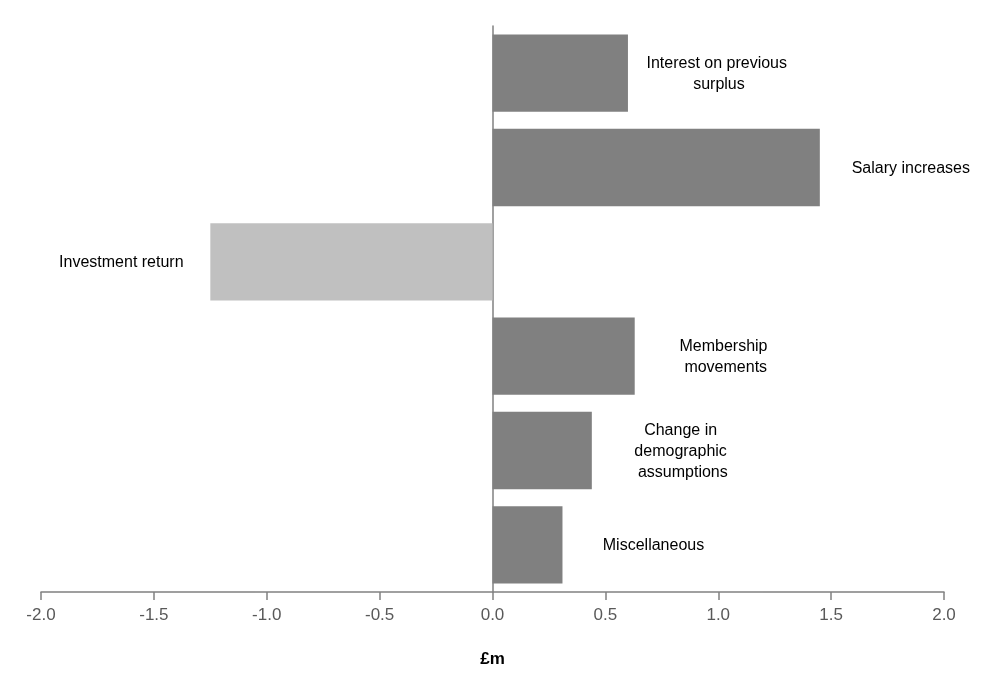  I want to click on x-tick-label: 2.0, so click(944, 614).